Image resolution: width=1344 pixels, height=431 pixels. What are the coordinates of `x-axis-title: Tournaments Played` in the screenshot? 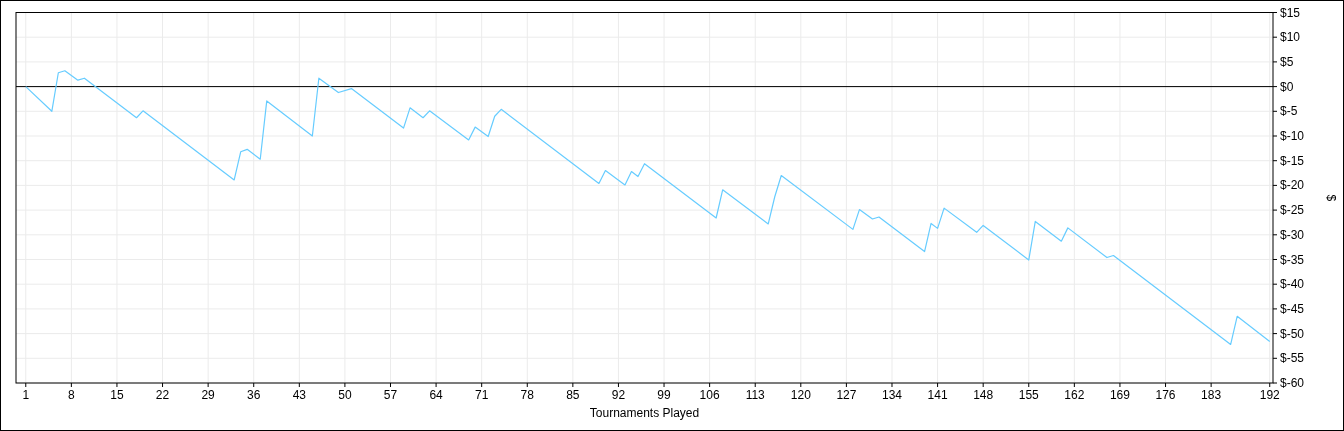 It's located at (644, 413).